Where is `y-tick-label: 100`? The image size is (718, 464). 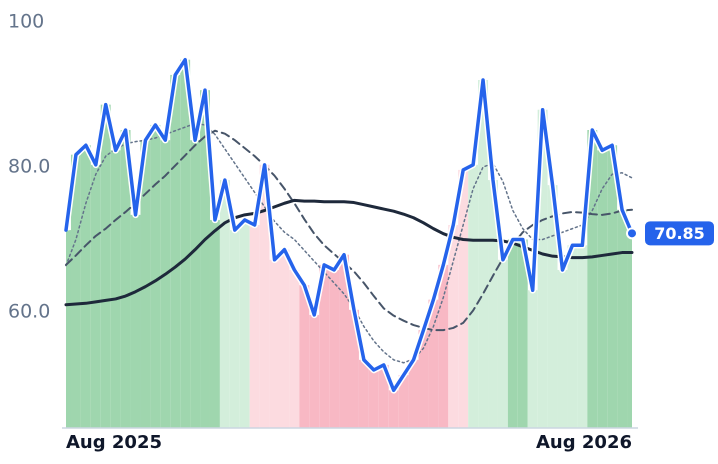
y-tick-label: 100 is located at coordinates (26, 22).